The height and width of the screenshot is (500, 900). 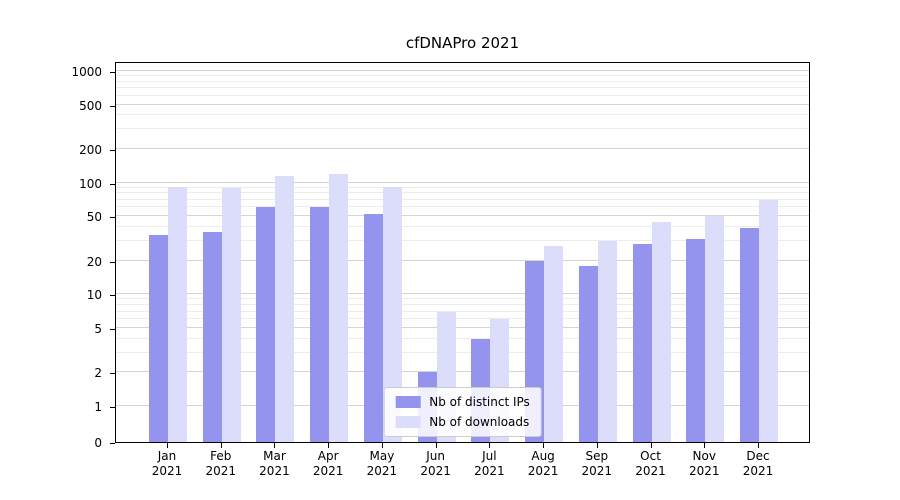 I want to click on y-tick-label: 20, so click(x=94, y=261).